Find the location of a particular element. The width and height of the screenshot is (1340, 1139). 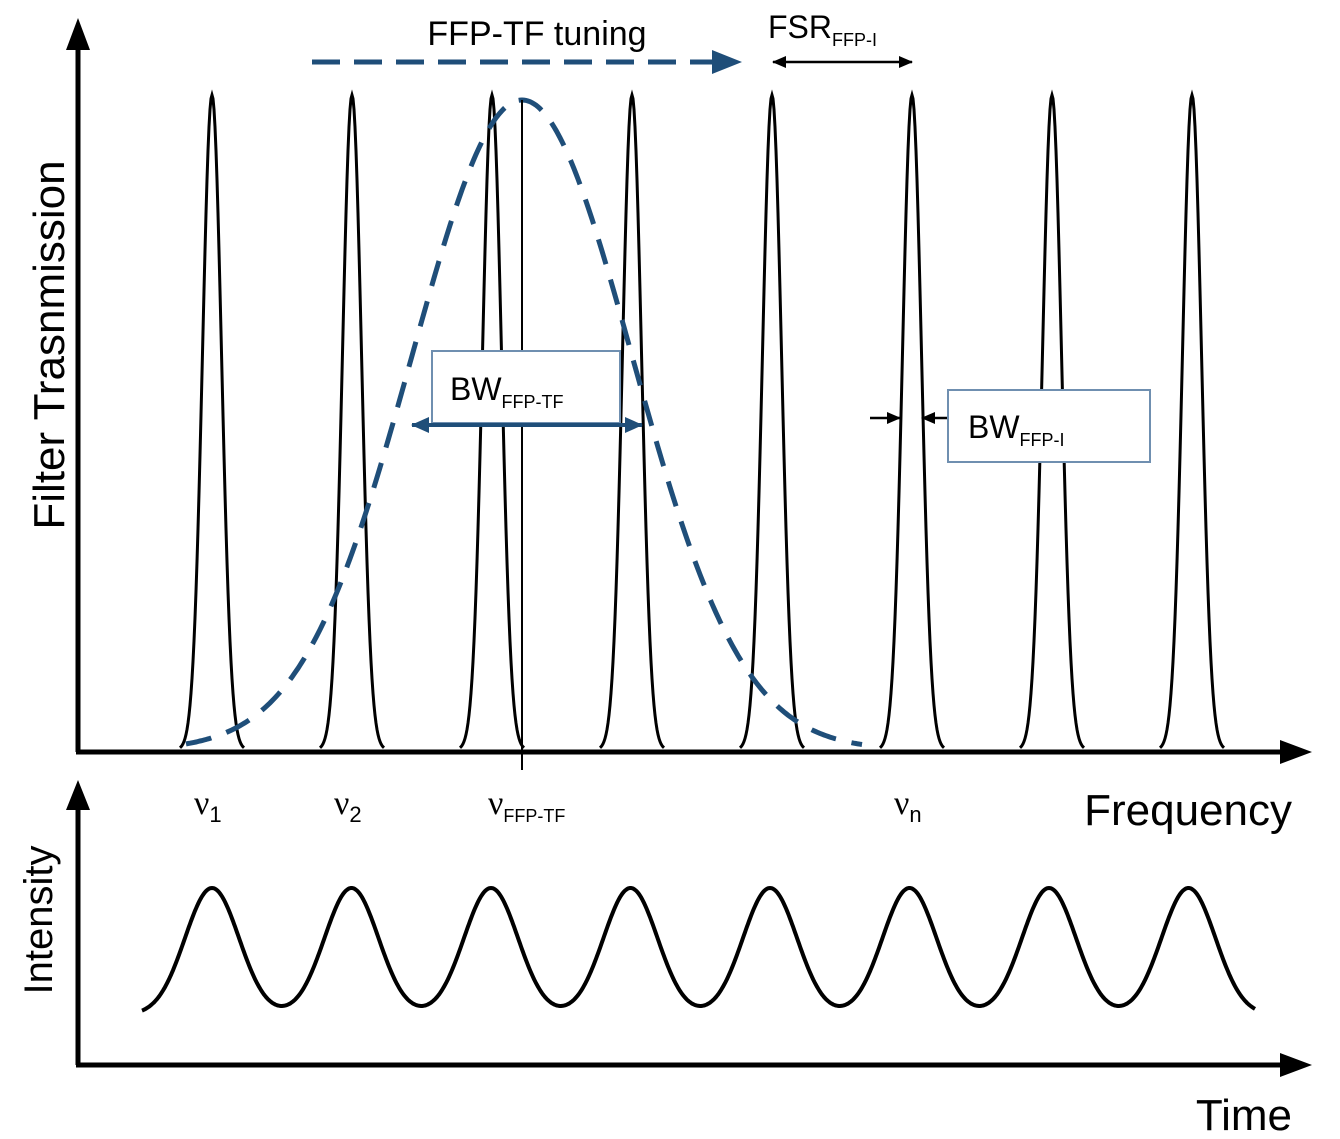

bottom-x-axis-arrowhead is located at coordinates (1296, 1065).